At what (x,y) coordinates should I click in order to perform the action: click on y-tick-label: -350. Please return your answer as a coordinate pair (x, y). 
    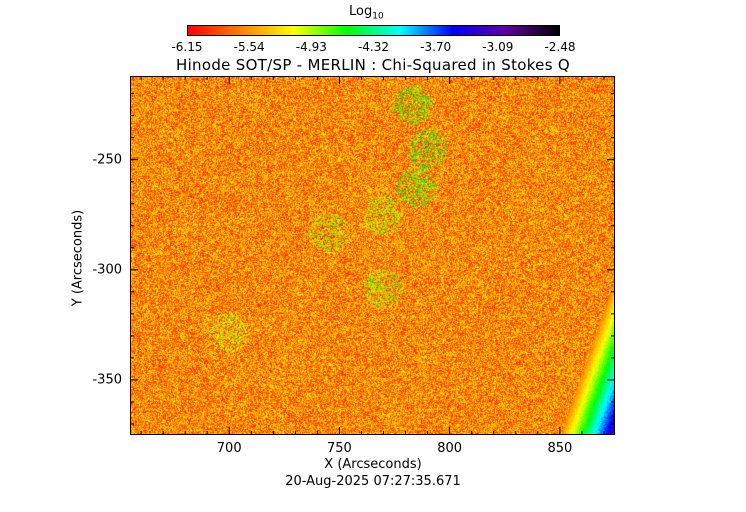
    Looking at the image, I should click on (107, 380).